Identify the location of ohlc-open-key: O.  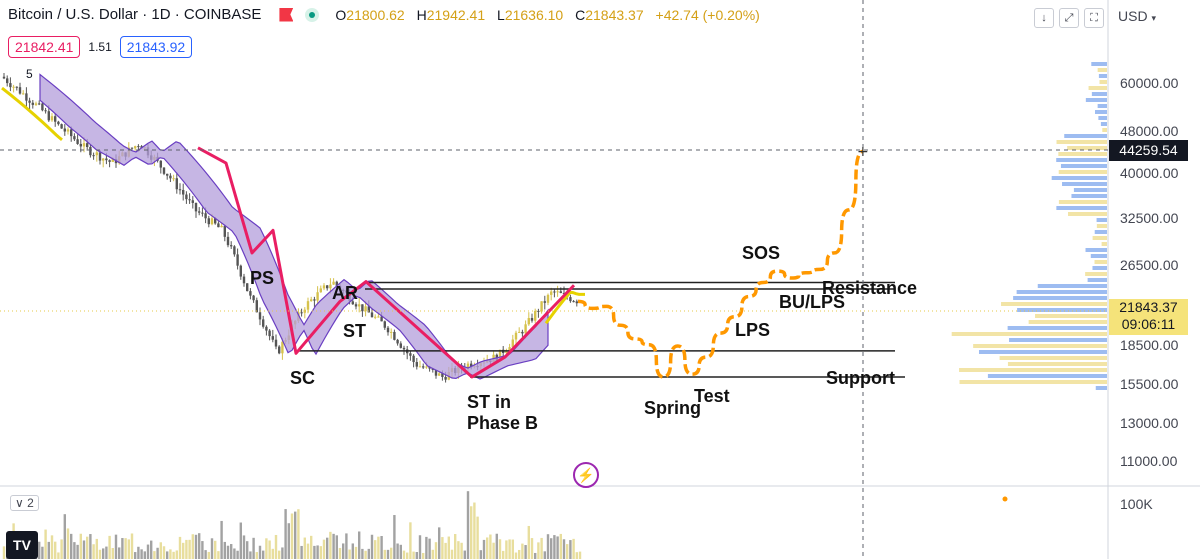
(341, 14).